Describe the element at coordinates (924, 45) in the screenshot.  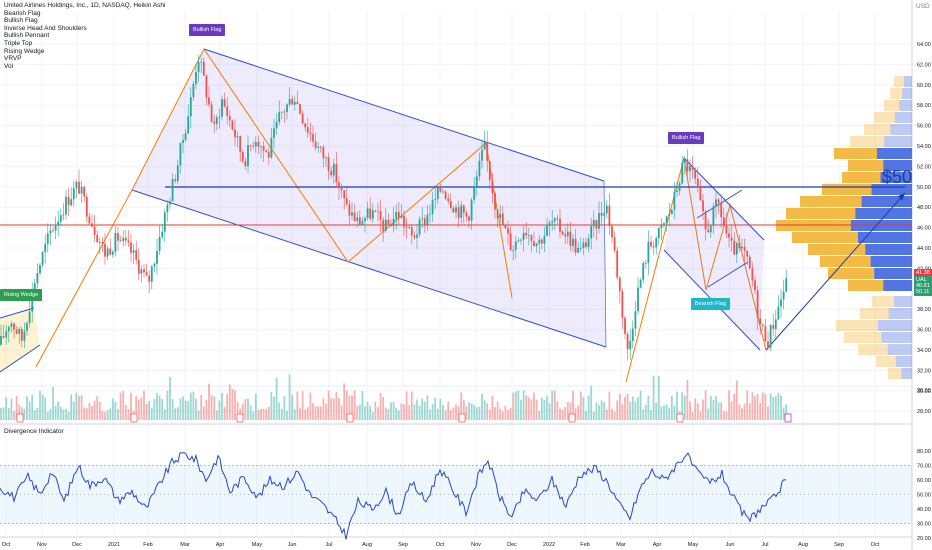
I see `price-tick-label: 64.00` at that location.